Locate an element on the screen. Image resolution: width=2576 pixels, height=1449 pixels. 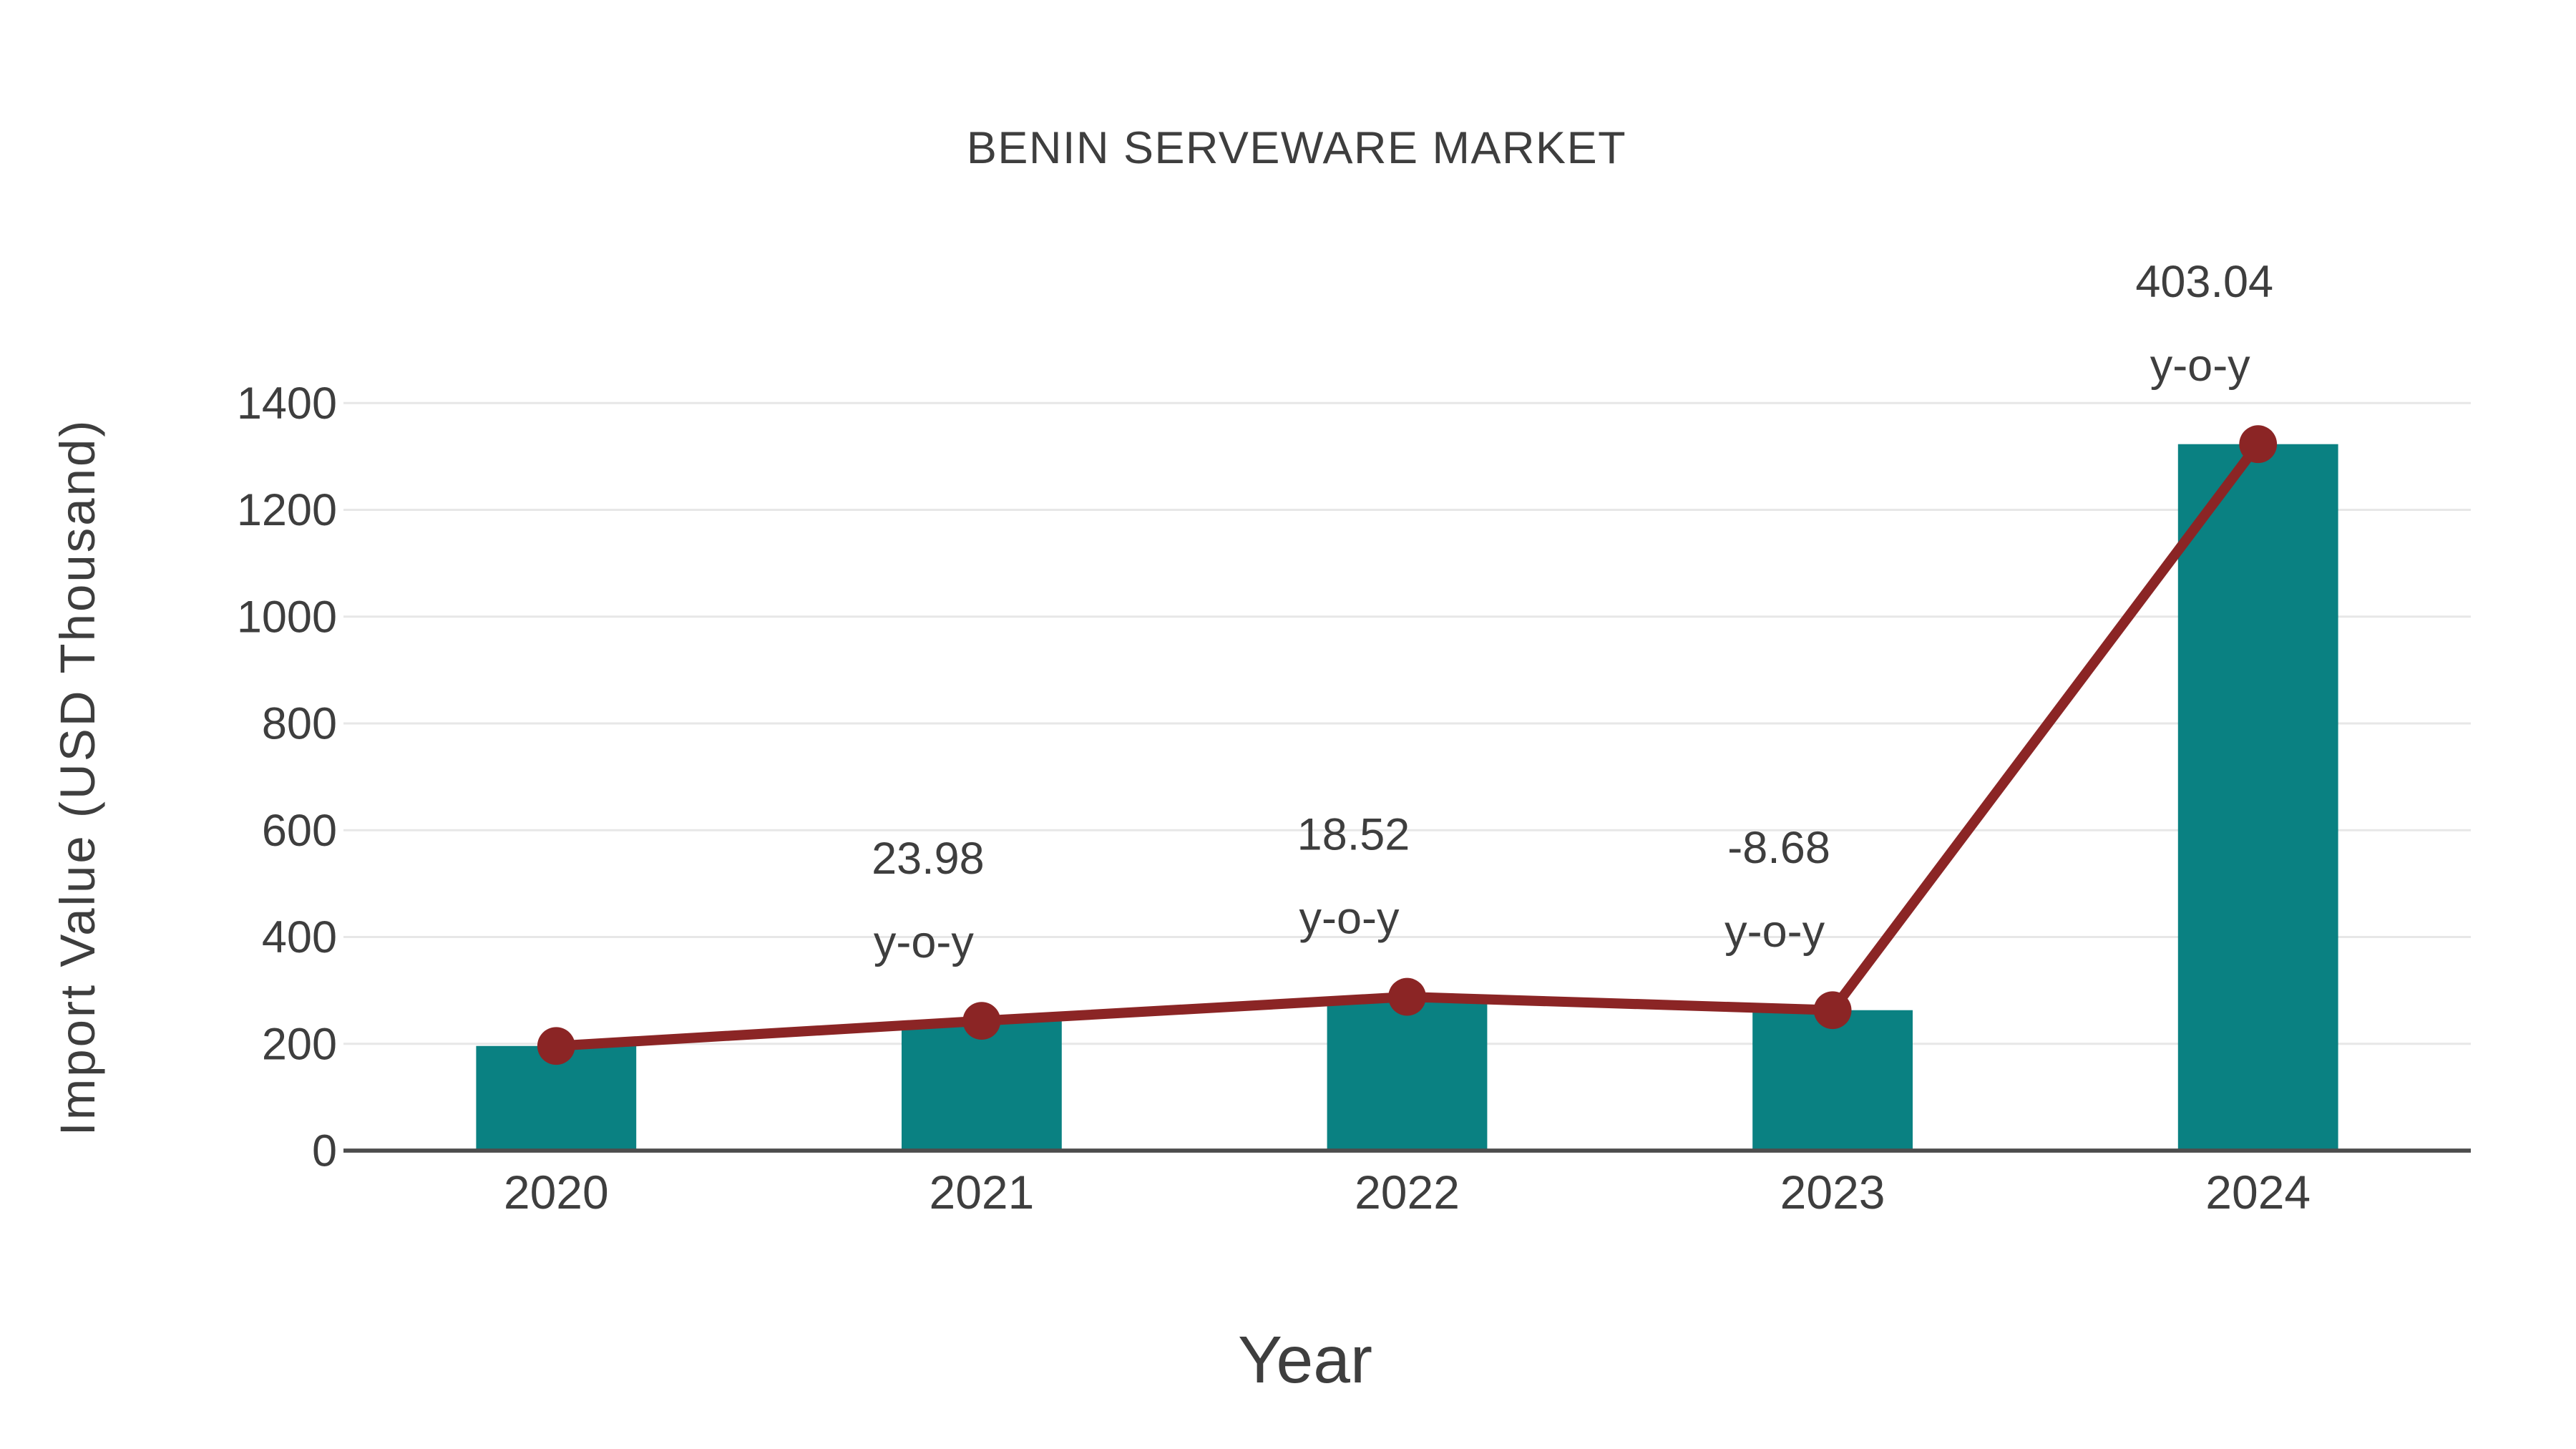
chart-title: BENIN SERVEWARE MARKET is located at coordinates (1296, 148).